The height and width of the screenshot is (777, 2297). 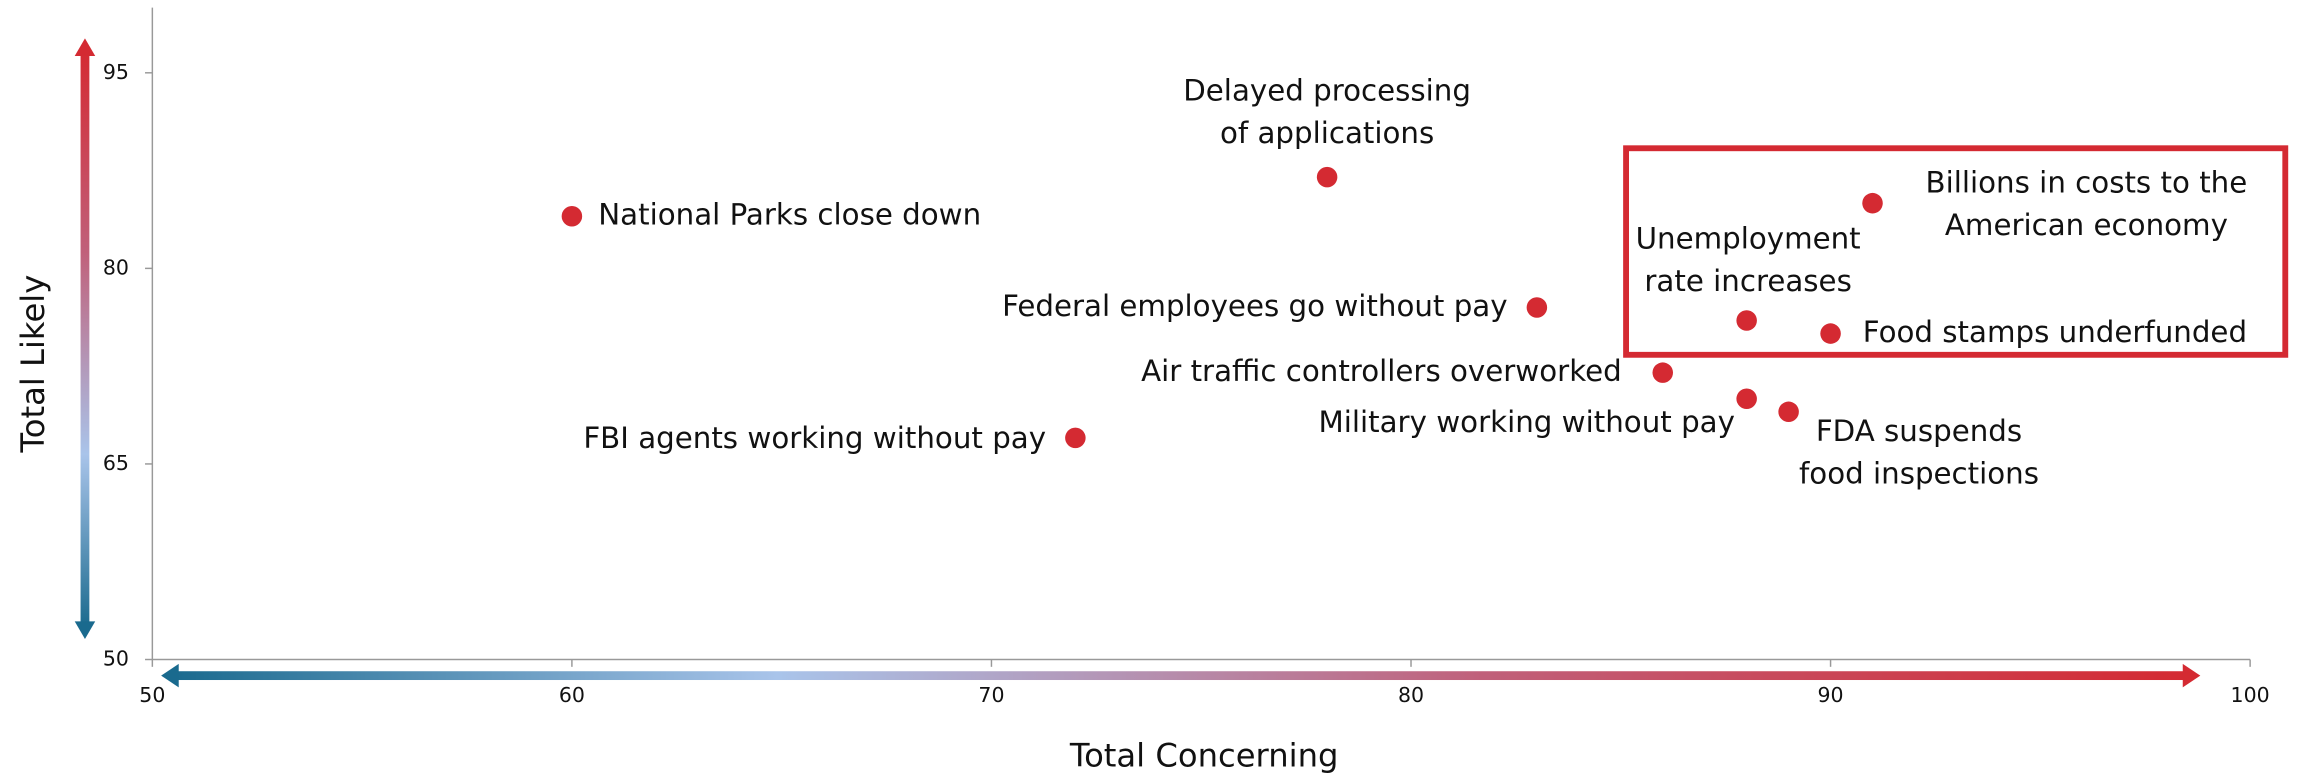 What do you see at coordinates (116, 463) in the screenshot?
I see `y-tick-label: 65` at bounding box center [116, 463].